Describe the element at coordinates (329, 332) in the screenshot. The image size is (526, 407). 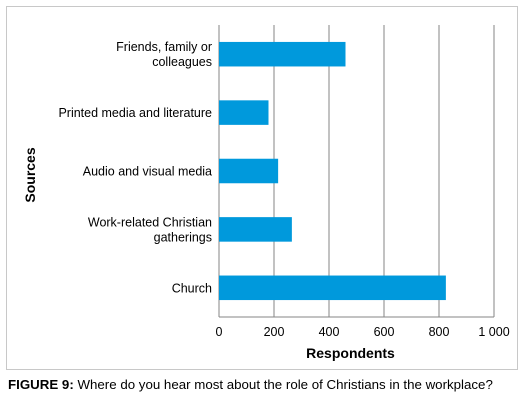
I see `x-tick-label-400: 400` at that location.